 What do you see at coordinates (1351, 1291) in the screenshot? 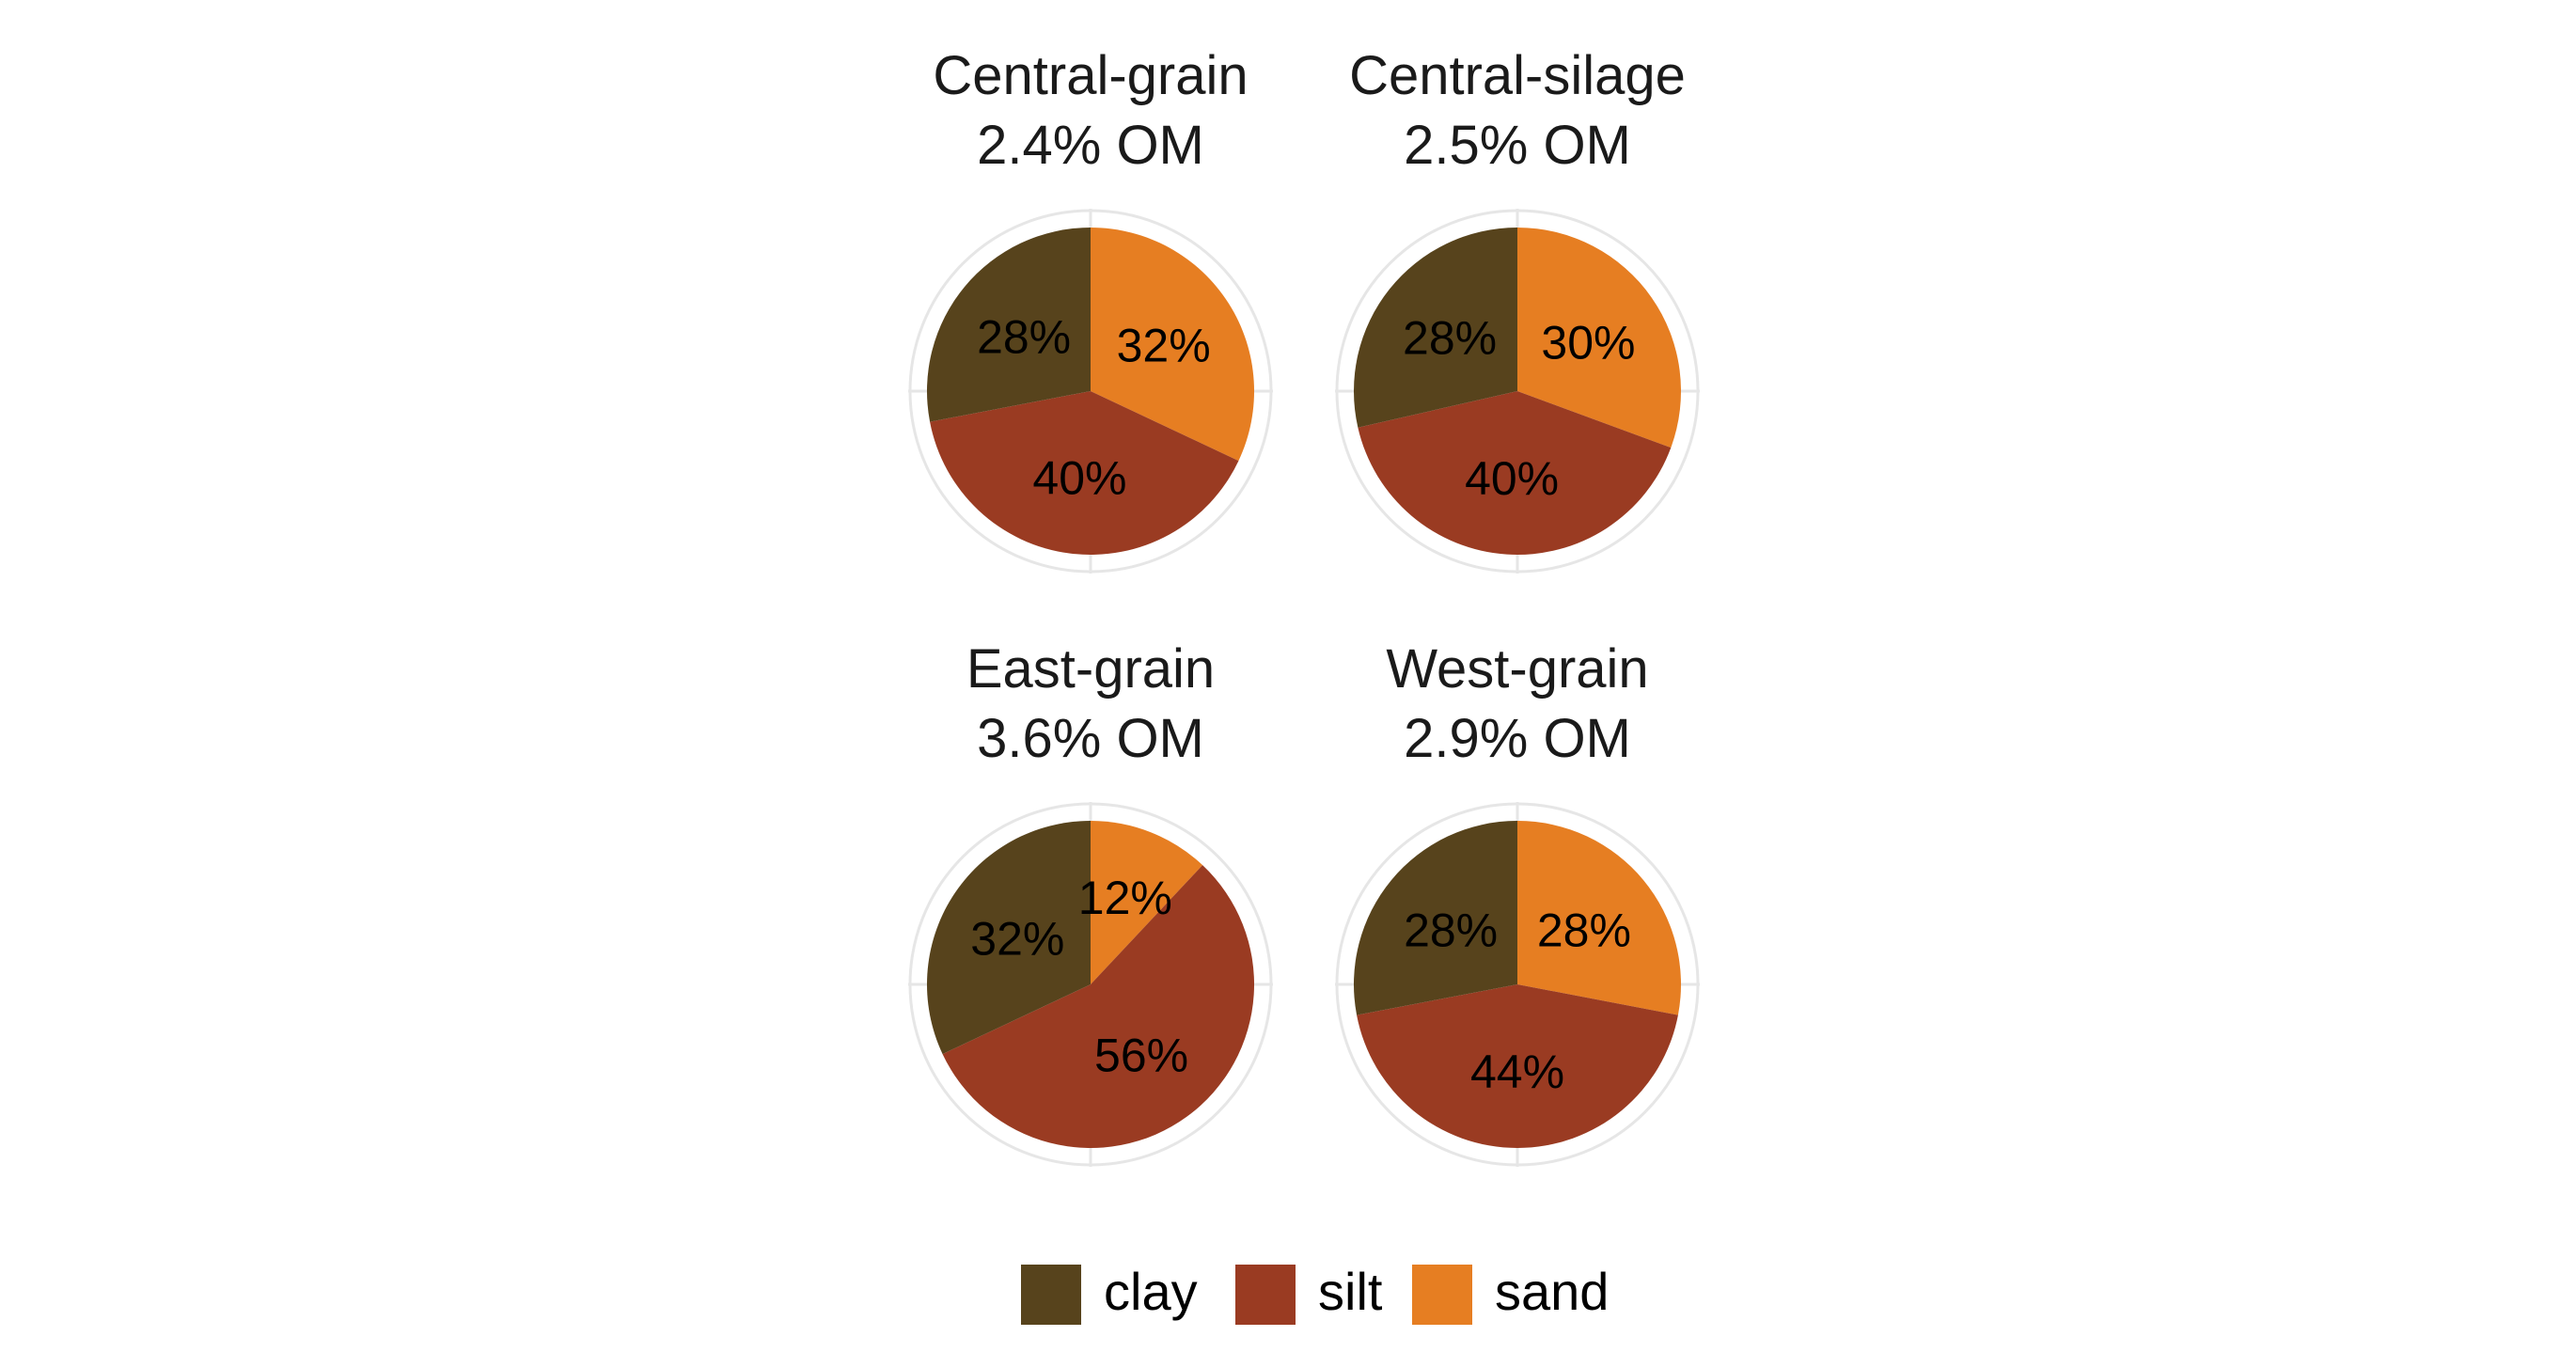
I see `legend-label-silt: silt` at bounding box center [1351, 1291].